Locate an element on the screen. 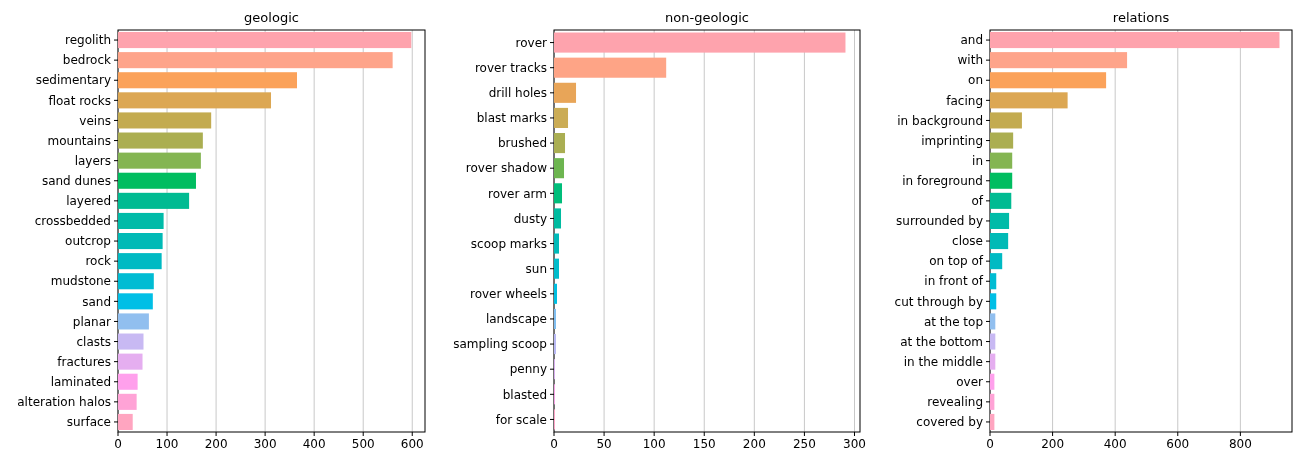 This screenshot has height=453, width=1297. y-tick-label: sand is located at coordinates (96, 301).